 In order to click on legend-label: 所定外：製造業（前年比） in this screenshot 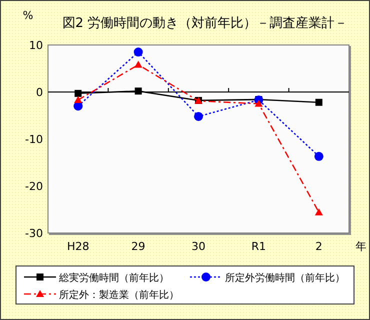, I will do `click(119, 295)`.